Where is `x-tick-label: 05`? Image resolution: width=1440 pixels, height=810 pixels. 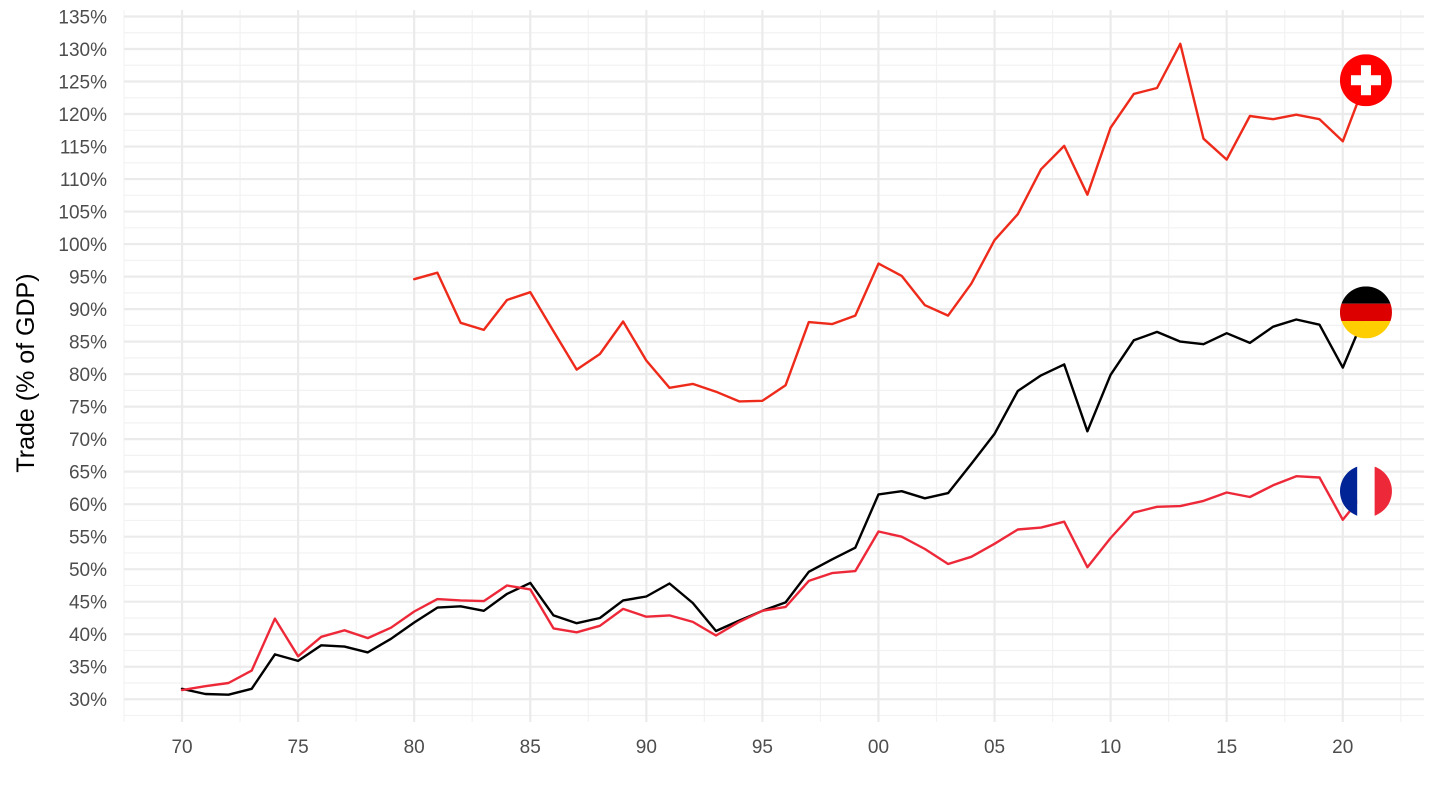 x-tick-label: 05 is located at coordinates (994, 747).